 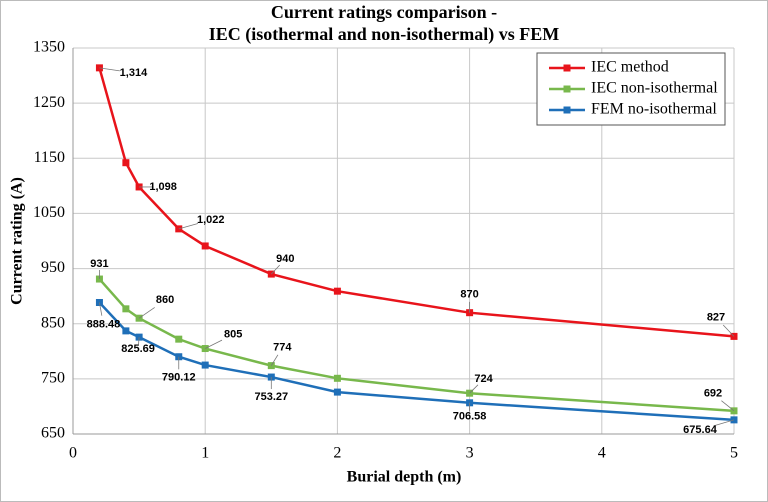 What do you see at coordinates (104, 324) in the screenshot?
I see `data-label: 888.48` at bounding box center [104, 324].